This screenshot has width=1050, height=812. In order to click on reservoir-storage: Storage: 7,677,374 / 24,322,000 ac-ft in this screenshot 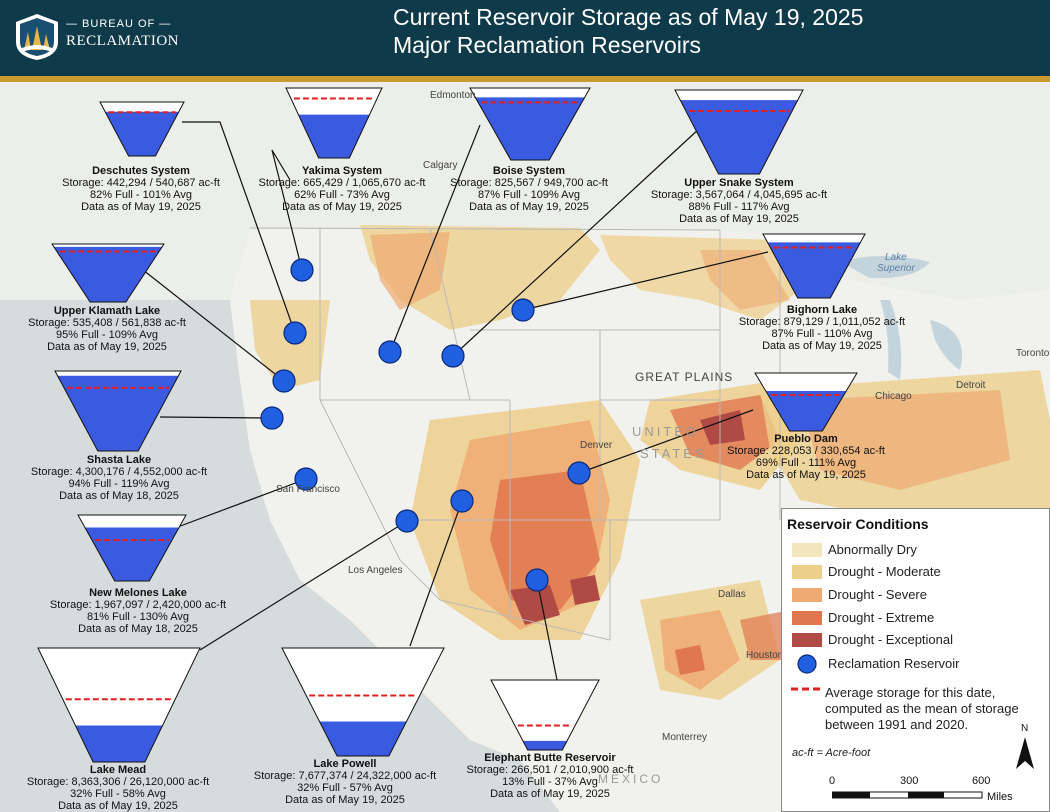, I will do `click(345, 776)`.